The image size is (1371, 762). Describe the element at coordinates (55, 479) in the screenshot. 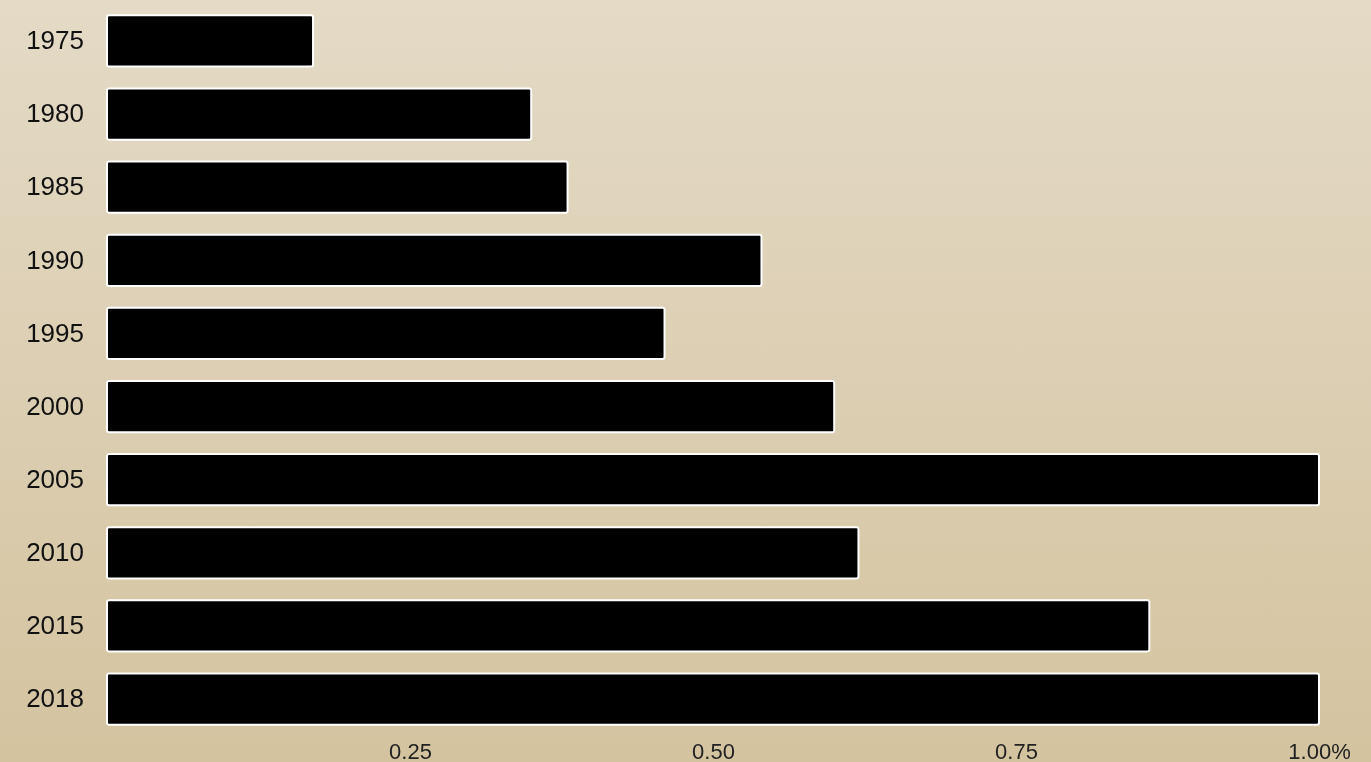

I see `y-tick-label: 2005` at that location.